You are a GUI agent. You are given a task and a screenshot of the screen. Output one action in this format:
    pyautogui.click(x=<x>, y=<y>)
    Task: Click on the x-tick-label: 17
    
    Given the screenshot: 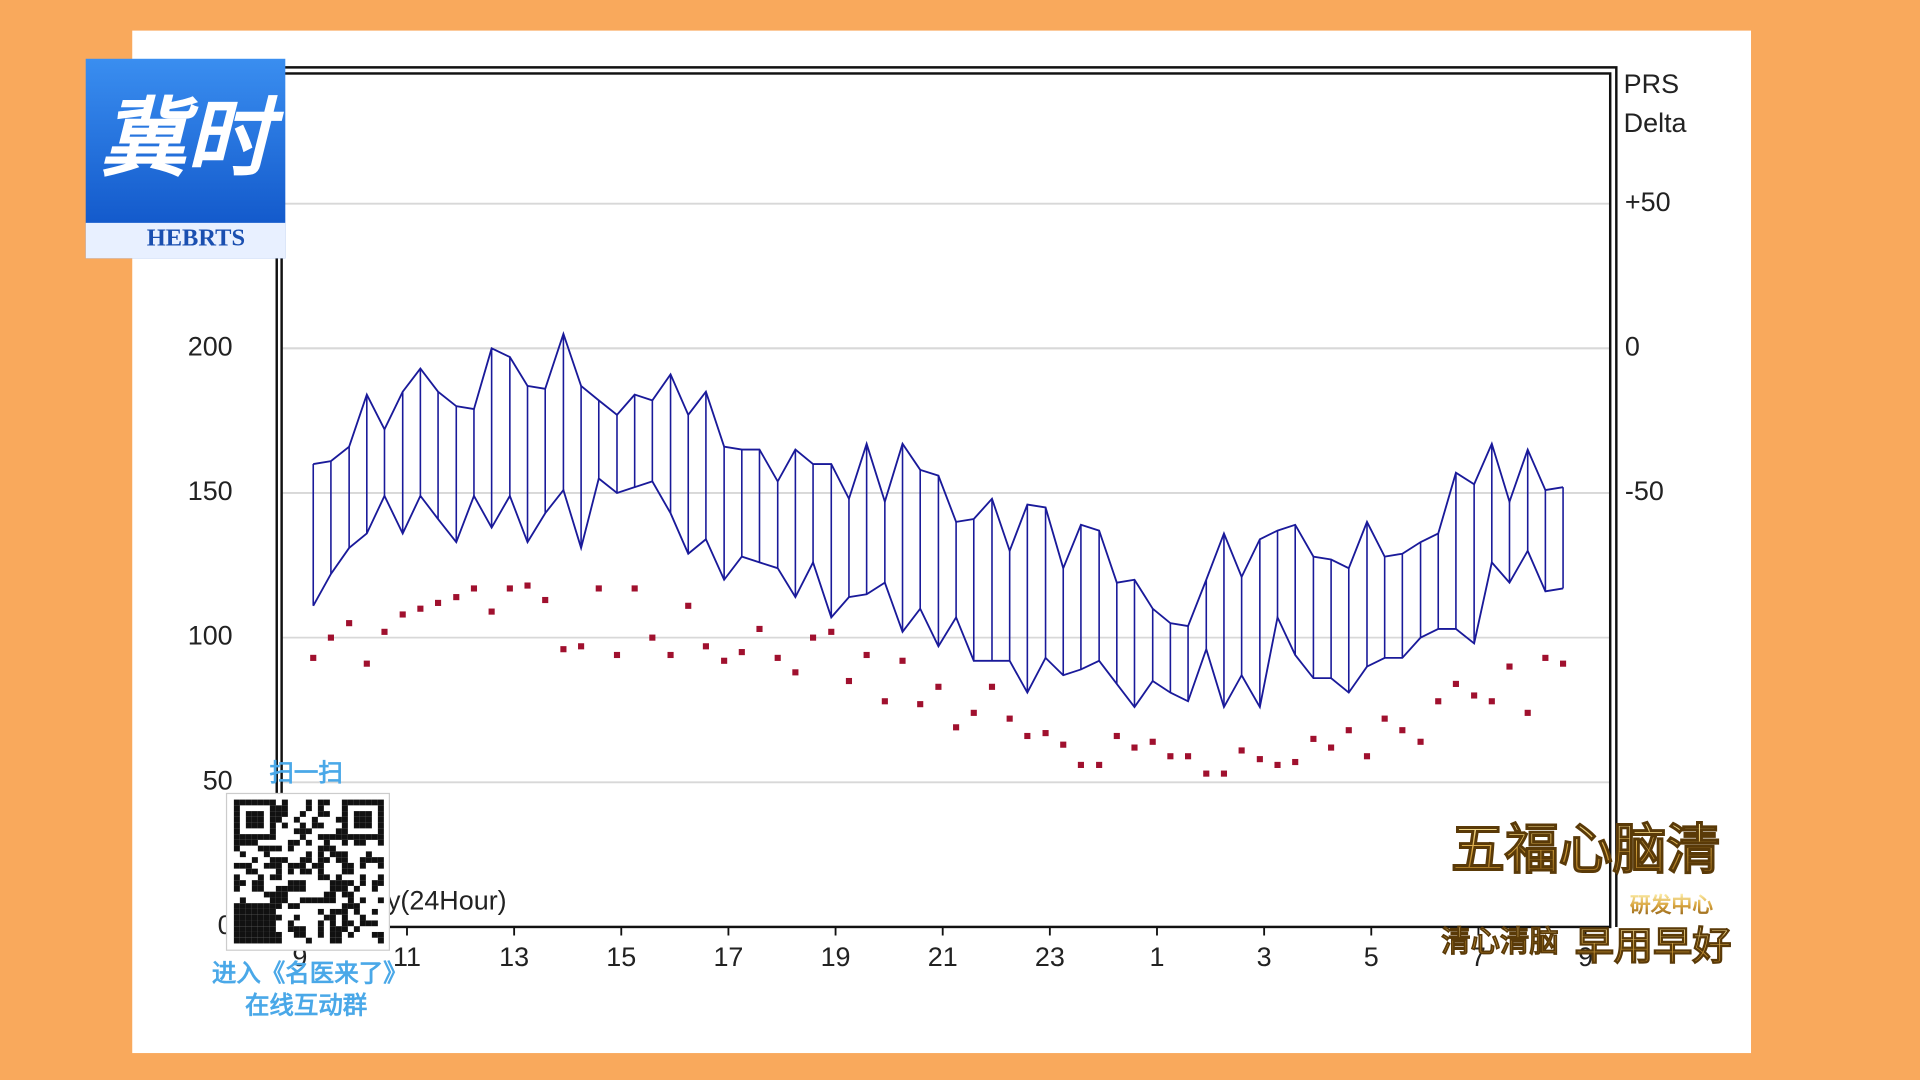 What is the action you would take?
    pyautogui.click(x=728, y=957)
    